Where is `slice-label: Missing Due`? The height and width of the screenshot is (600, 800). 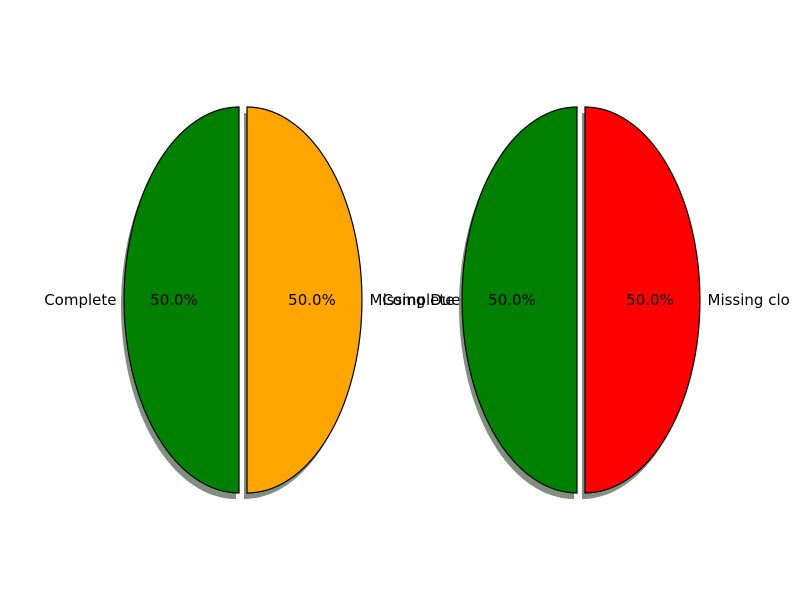
slice-label: Missing Due is located at coordinates (415, 300).